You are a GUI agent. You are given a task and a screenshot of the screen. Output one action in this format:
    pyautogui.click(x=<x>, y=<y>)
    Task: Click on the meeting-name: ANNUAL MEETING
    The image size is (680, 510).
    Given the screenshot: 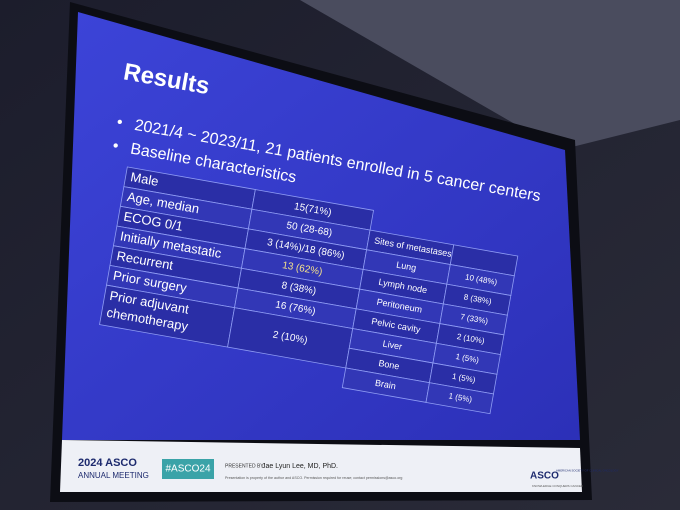 What is the action you would take?
    pyautogui.click(x=113, y=475)
    